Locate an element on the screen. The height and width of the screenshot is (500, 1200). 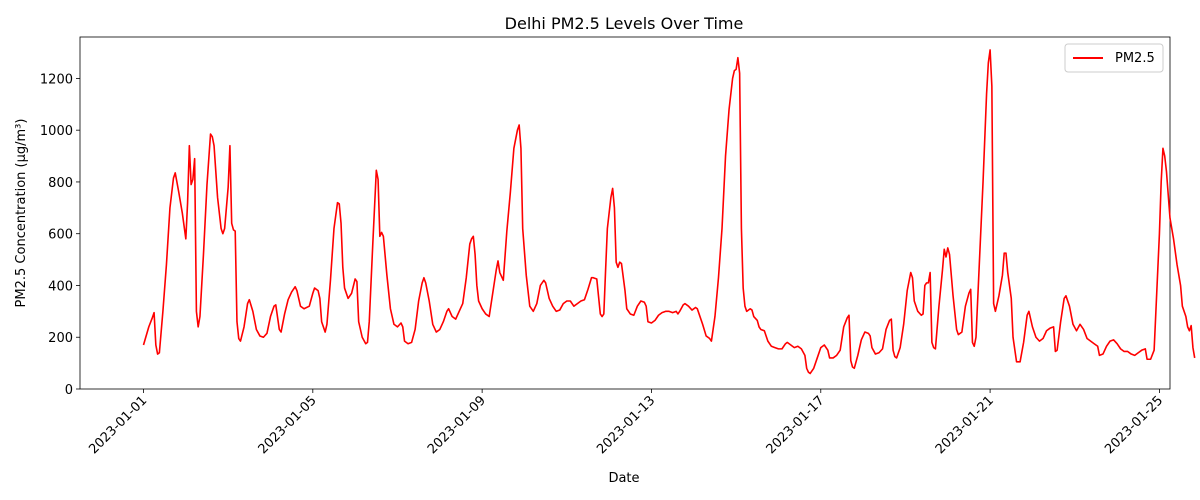
y-tick-label: 200 is located at coordinates (60, 338).